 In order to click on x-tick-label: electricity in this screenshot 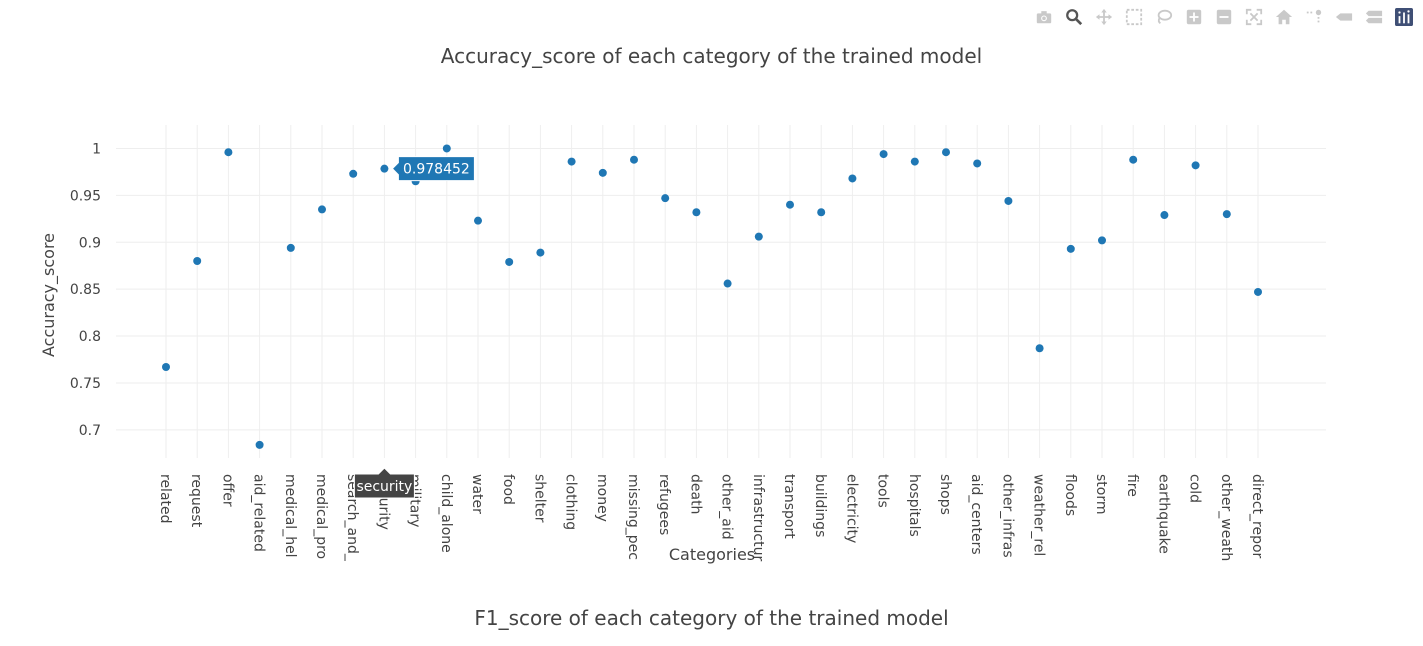, I will do `click(851, 508)`.